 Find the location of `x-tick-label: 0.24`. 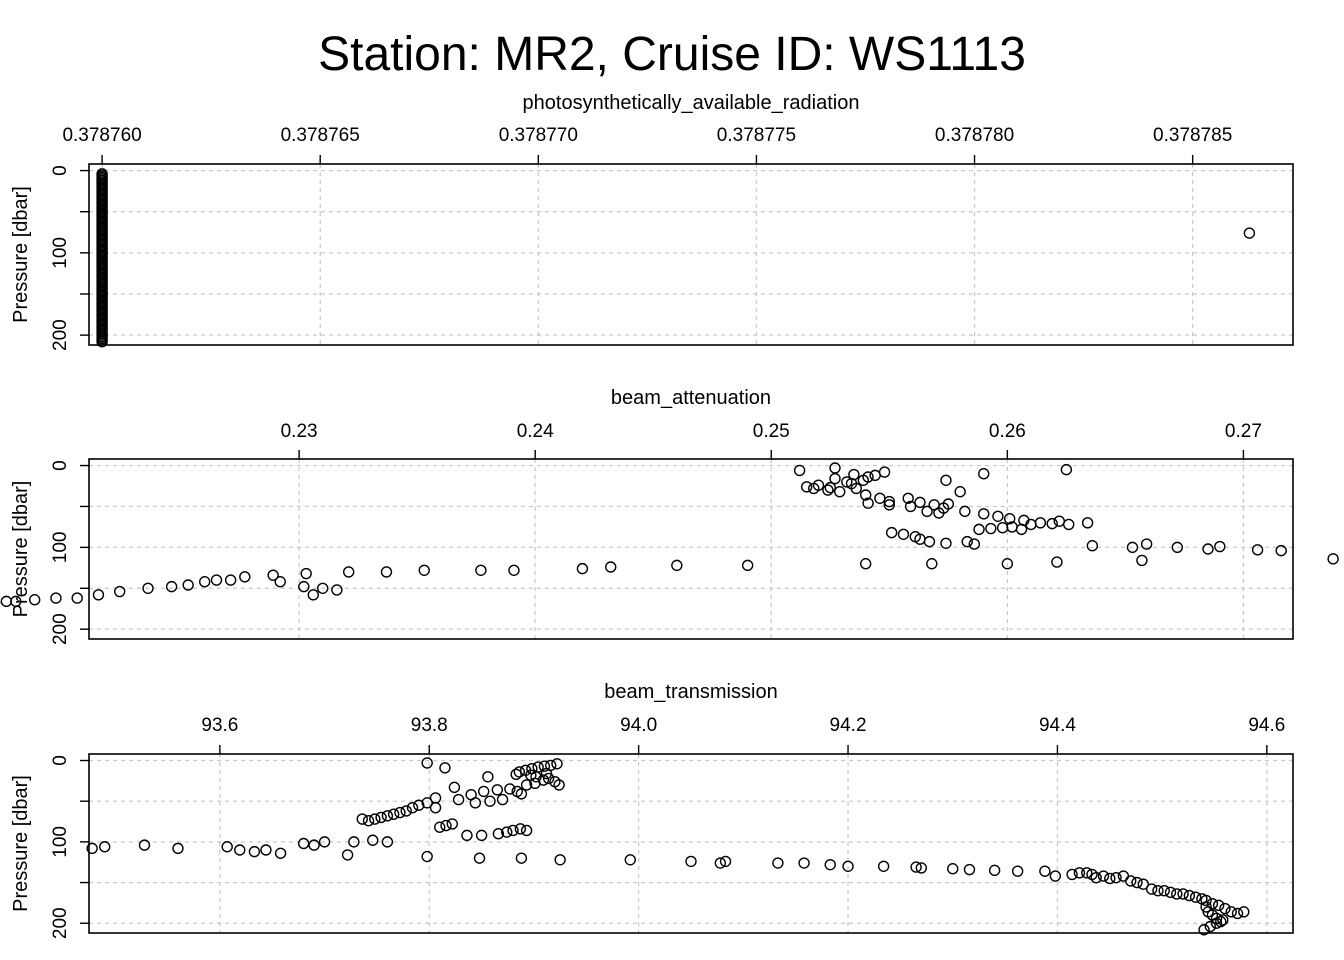

x-tick-label: 0.24 is located at coordinates (535, 431).